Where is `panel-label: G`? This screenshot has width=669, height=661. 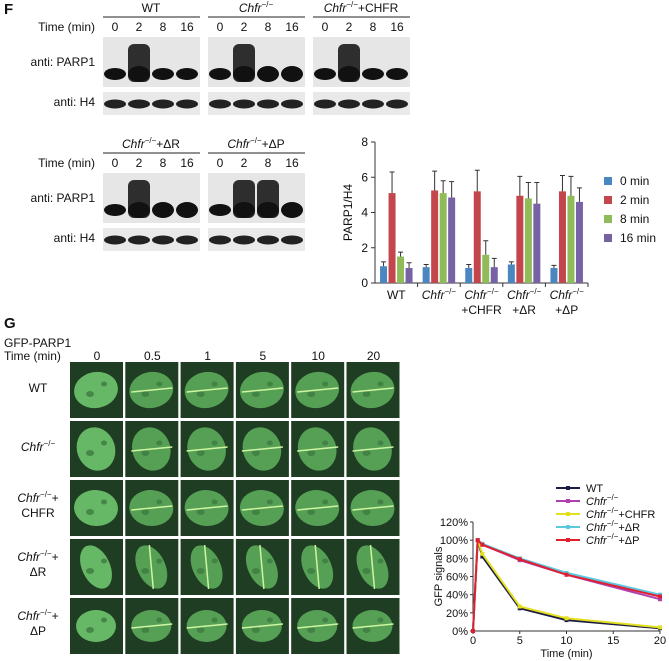
panel-label: G is located at coordinates (10, 323).